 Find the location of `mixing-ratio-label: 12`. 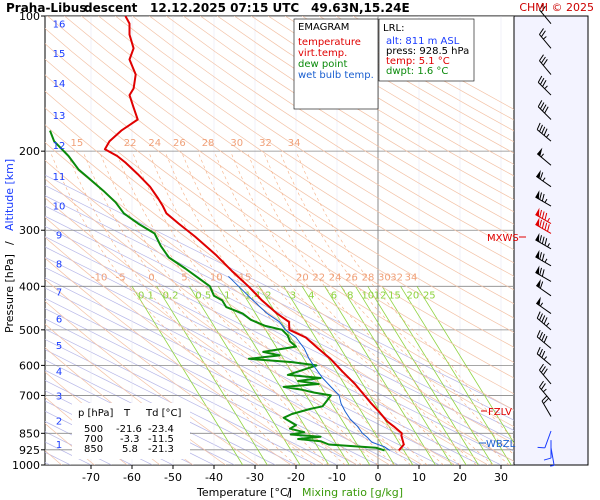

mixing-ratio-label: 12 is located at coordinates (380, 295).